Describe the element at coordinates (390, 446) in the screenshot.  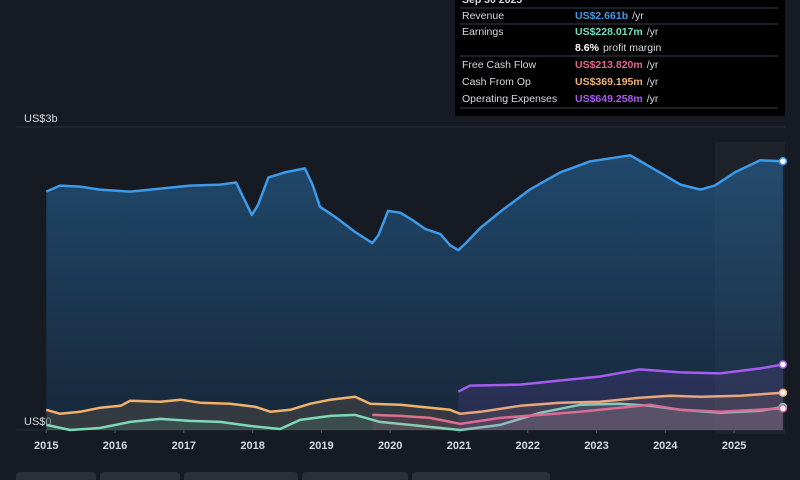
I see `x-tick-label: 2020` at that location.